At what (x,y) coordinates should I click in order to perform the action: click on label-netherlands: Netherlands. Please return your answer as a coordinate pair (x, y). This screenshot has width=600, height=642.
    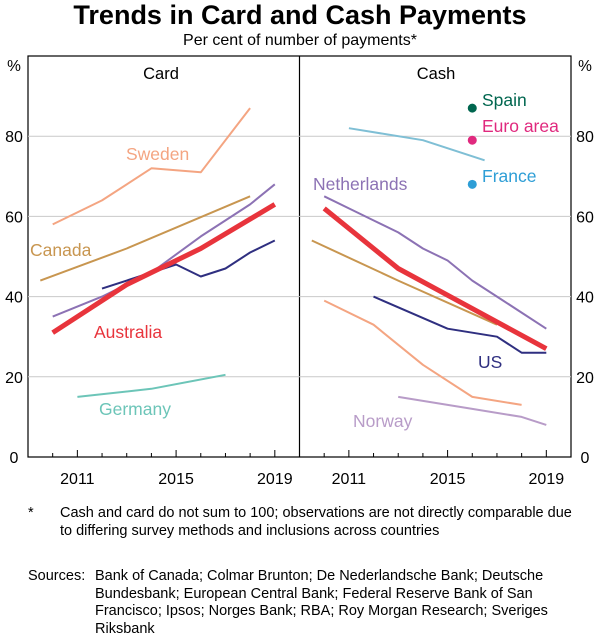
    Looking at the image, I should click on (360, 184).